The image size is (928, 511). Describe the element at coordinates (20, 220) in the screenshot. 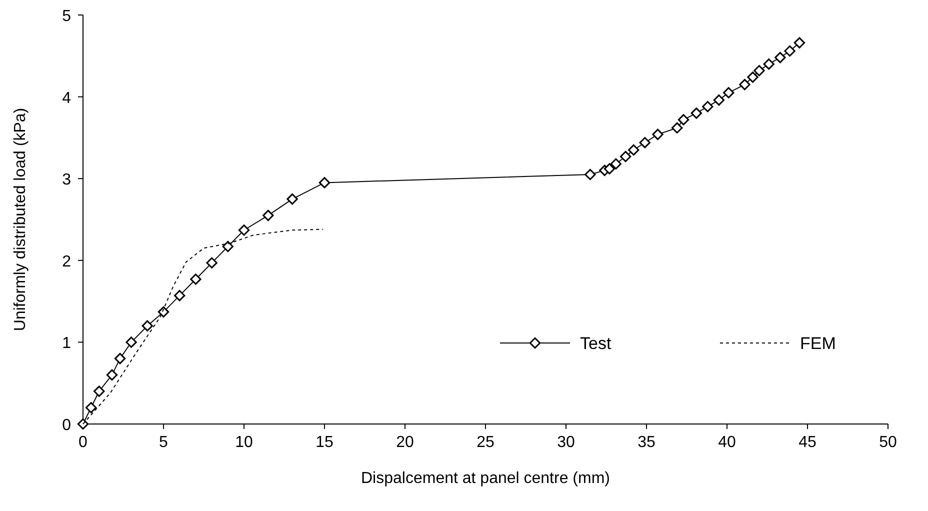

I see `y-axis-title: Uniformly distributed load (kPa)` at that location.